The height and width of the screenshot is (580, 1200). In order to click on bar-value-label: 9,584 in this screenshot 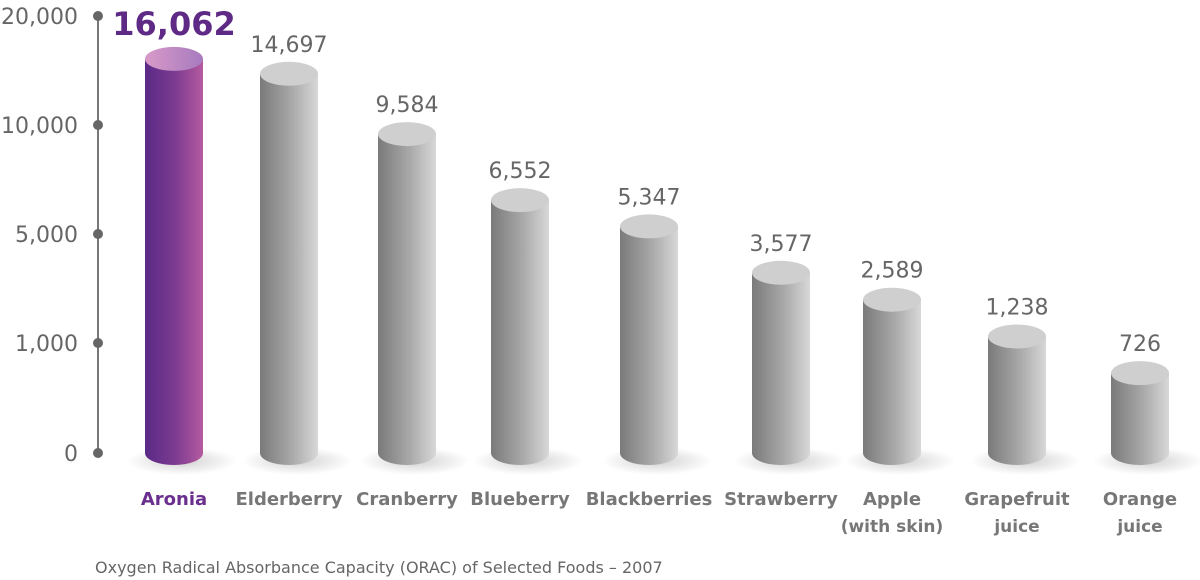, I will do `click(407, 105)`.